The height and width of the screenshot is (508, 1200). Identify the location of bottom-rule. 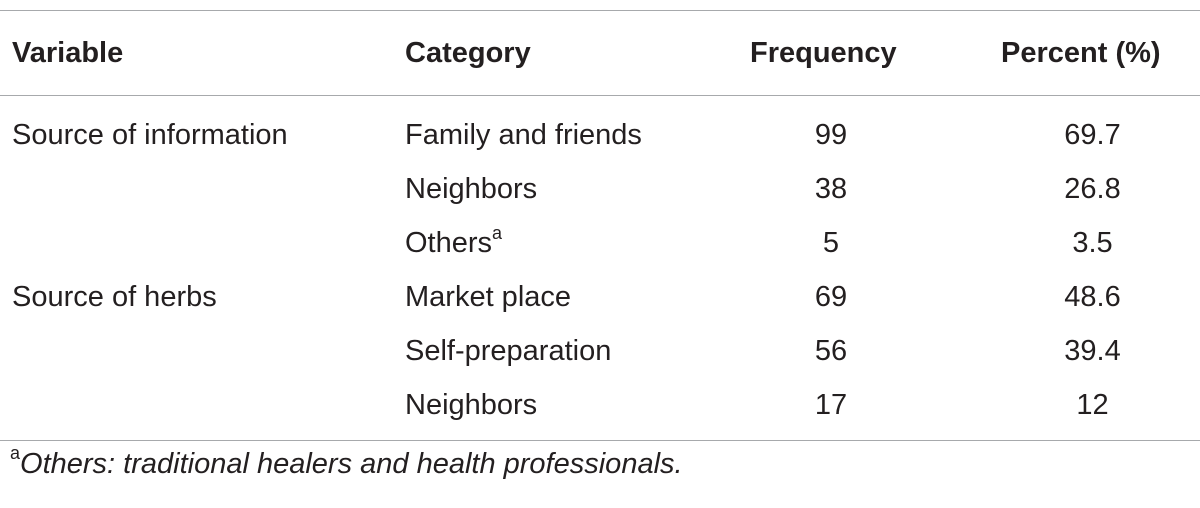
(600, 440).